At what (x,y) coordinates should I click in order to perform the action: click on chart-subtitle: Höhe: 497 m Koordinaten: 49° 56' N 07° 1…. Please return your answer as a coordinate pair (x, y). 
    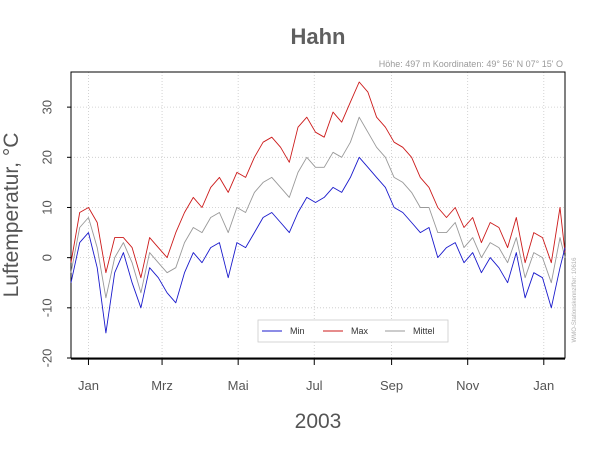
    Looking at the image, I should click on (471, 64).